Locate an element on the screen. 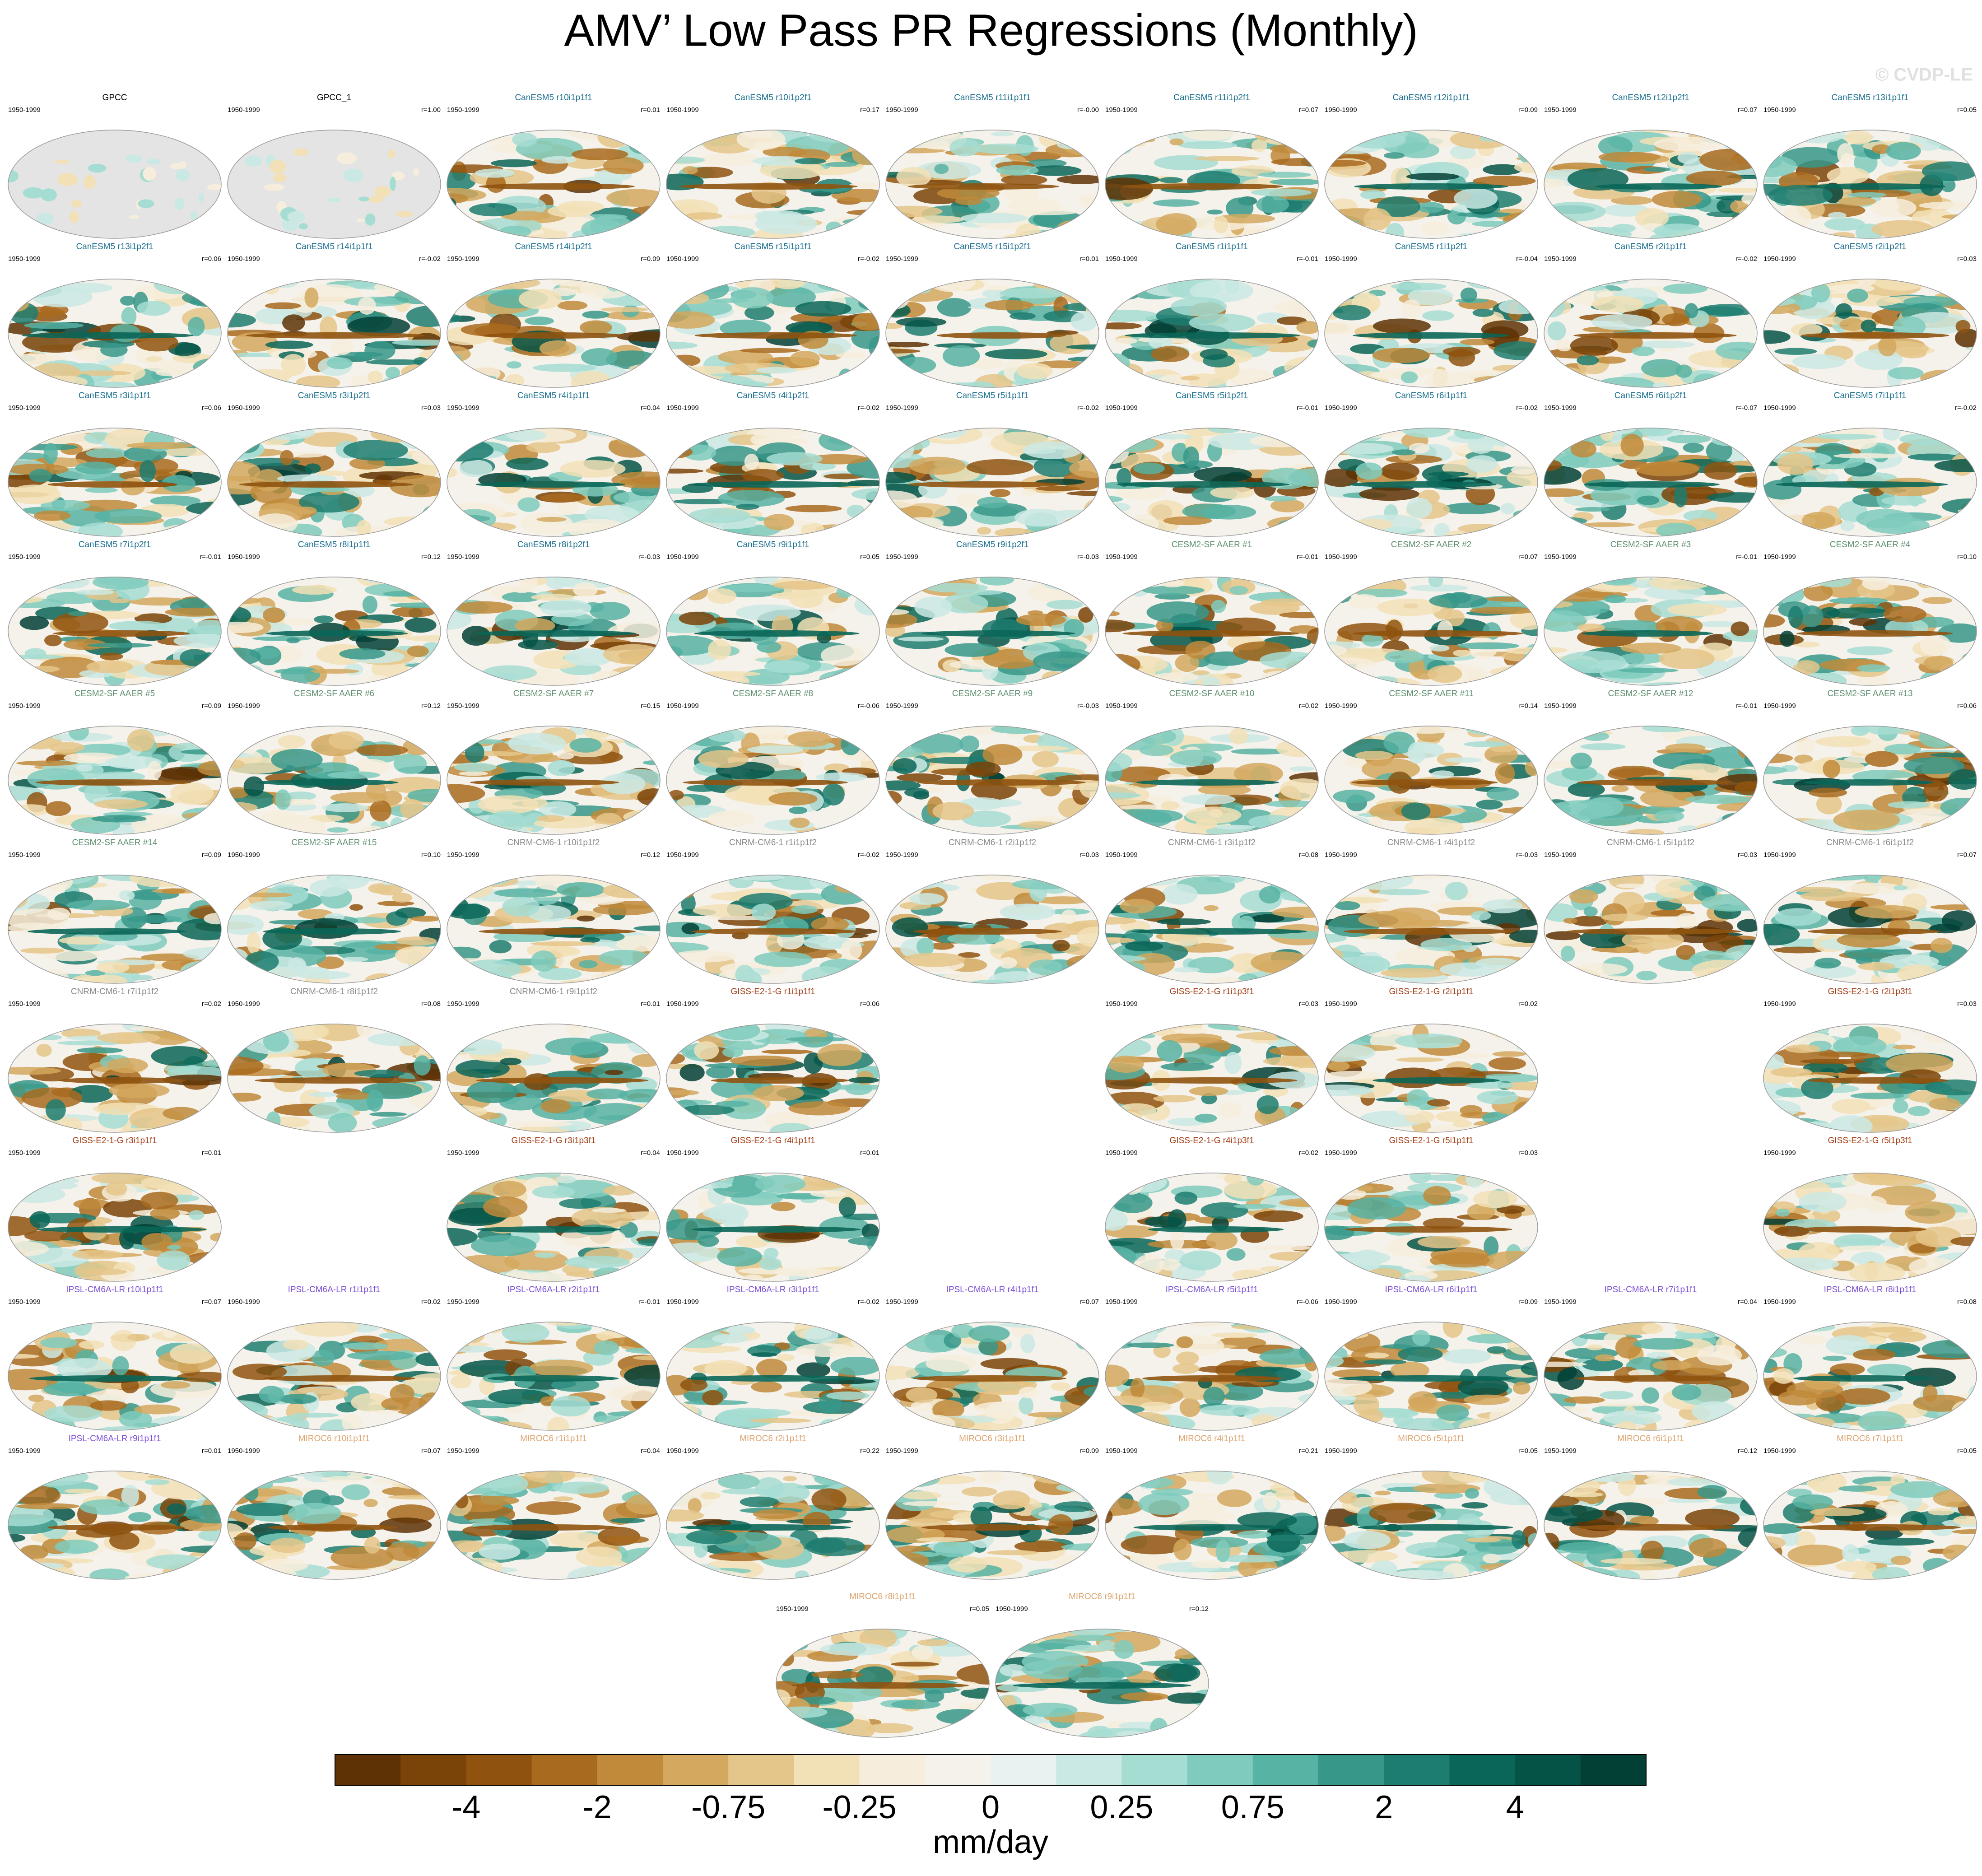 The image size is (1982, 1876). panel-r: r=-0.02 is located at coordinates (1746, 259).